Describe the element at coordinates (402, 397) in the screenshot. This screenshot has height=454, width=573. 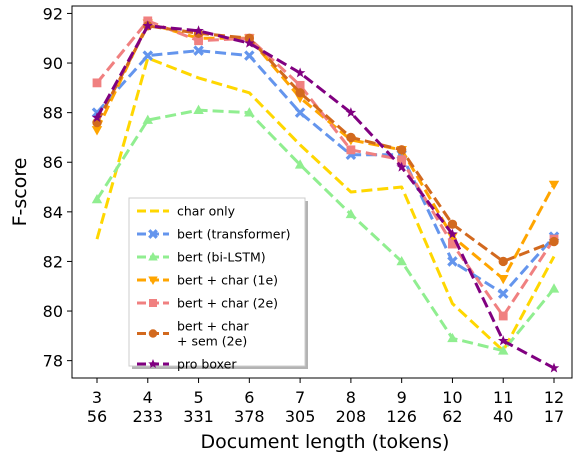
I see `x-tick-label: 9` at that location.